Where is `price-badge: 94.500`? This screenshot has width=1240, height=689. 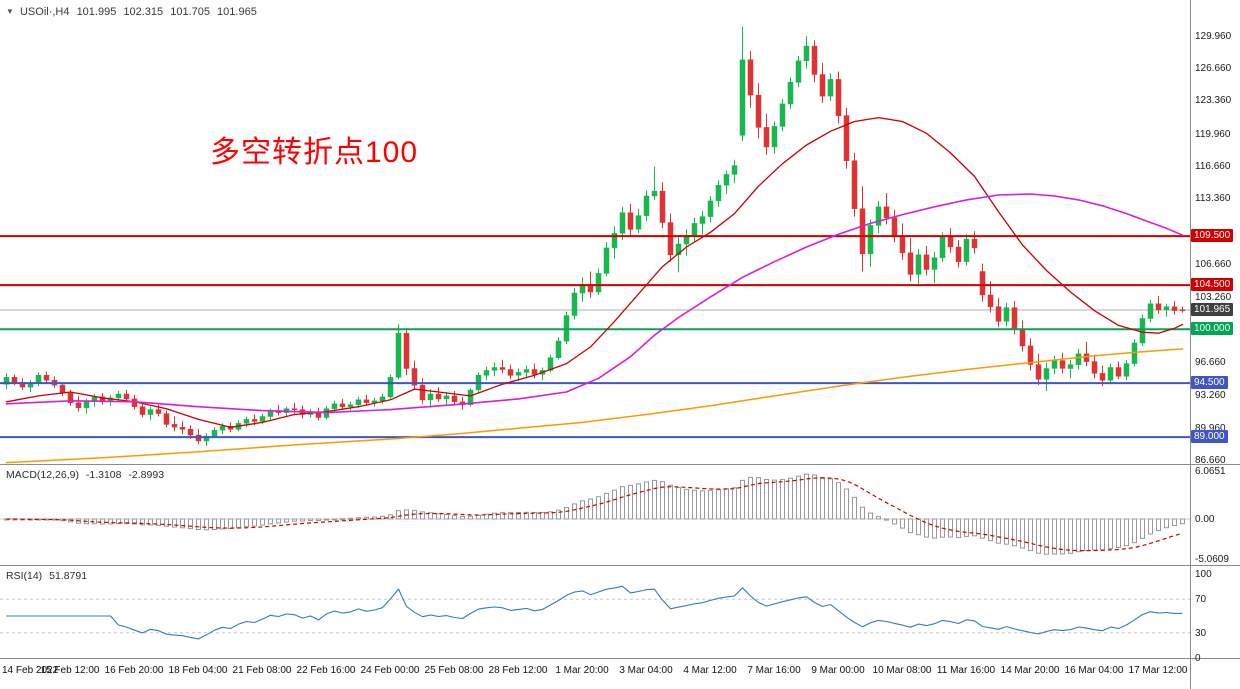
price-badge: 94.500 is located at coordinates (1209, 382).